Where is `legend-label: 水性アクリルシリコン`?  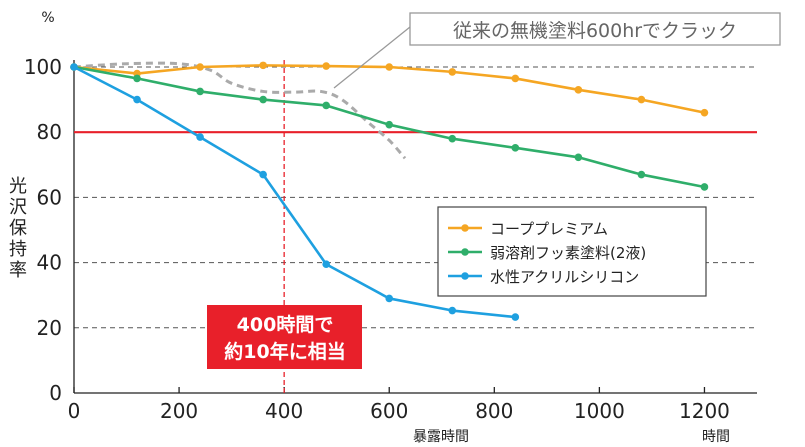 legend-label: 水性アクリルシリコン is located at coordinates (564, 277).